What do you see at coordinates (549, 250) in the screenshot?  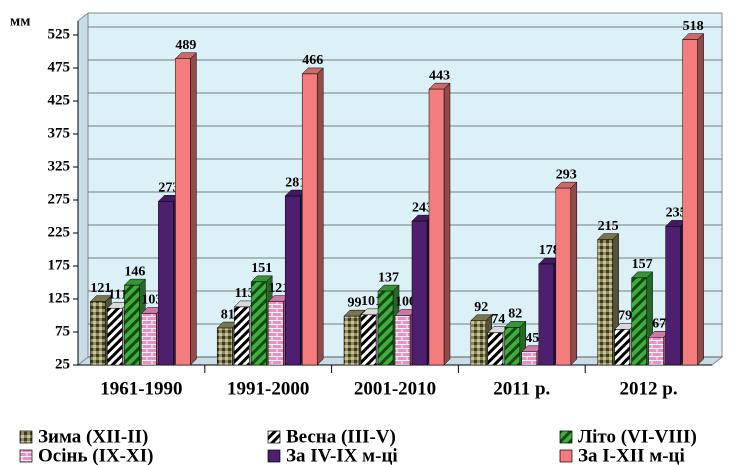 I see `value-label: 178` at bounding box center [549, 250].